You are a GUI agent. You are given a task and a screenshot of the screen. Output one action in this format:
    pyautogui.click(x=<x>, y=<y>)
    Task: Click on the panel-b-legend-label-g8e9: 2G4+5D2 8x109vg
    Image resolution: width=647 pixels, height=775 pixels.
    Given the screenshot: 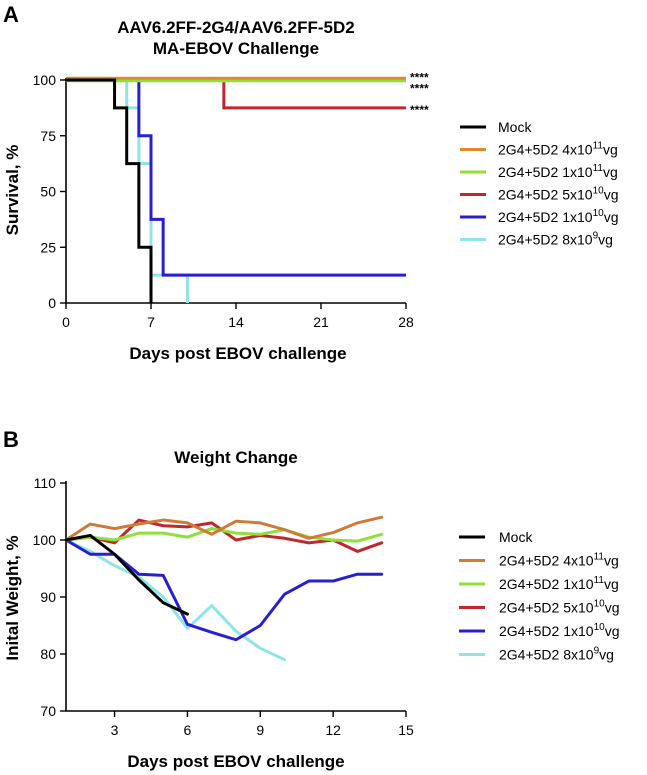 What is the action you would take?
    pyautogui.click(x=556, y=654)
    